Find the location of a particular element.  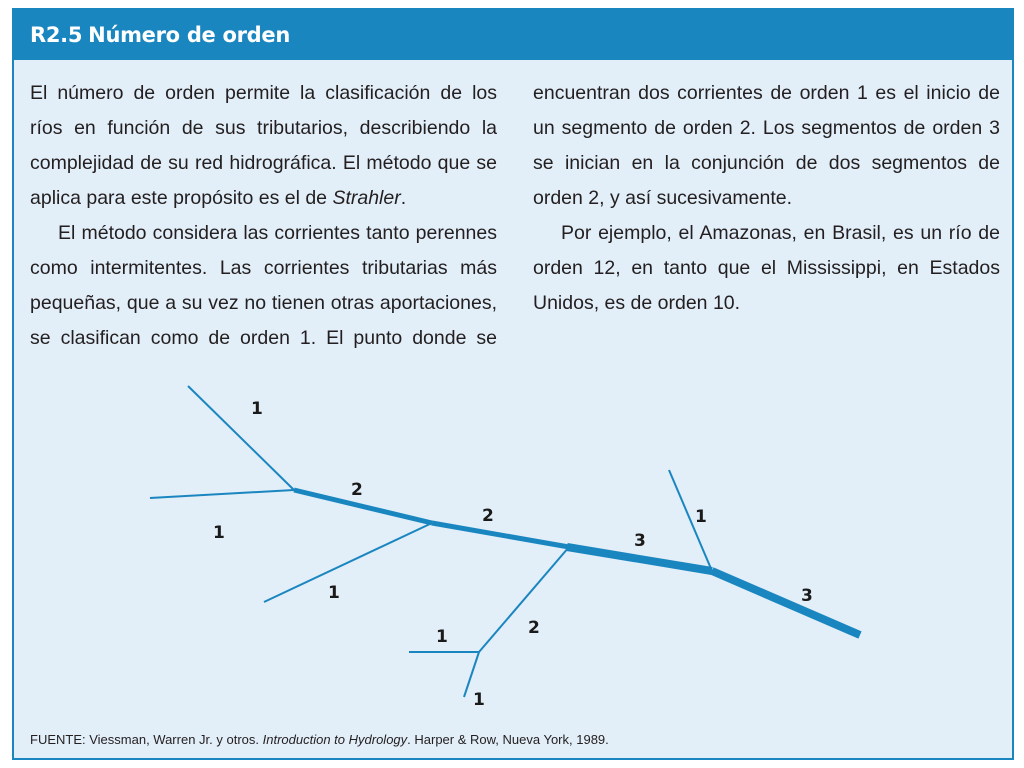

strahler-term: Strahler is located at coordinates (366, 198).